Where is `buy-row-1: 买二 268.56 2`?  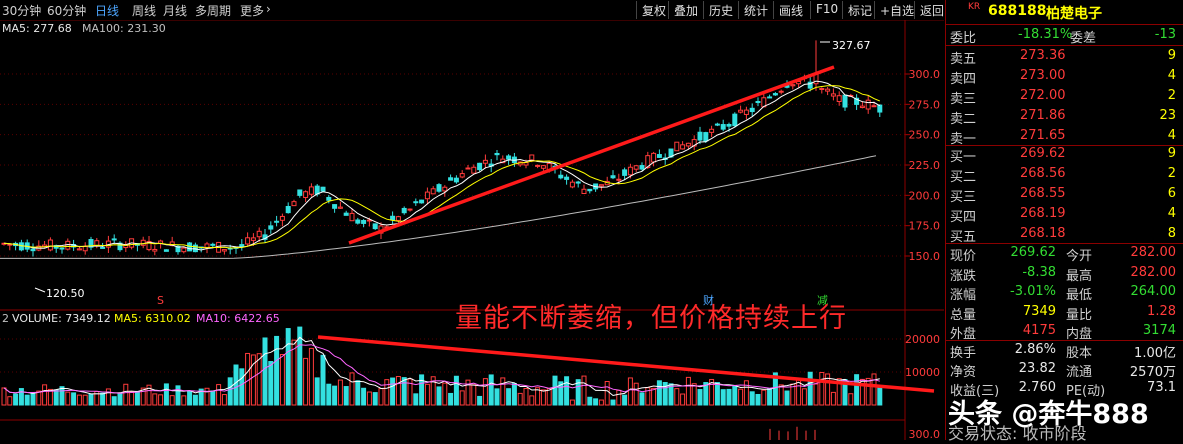
buy-row-1: 买二 268.56 2 is located at coordinates (1066, 175).